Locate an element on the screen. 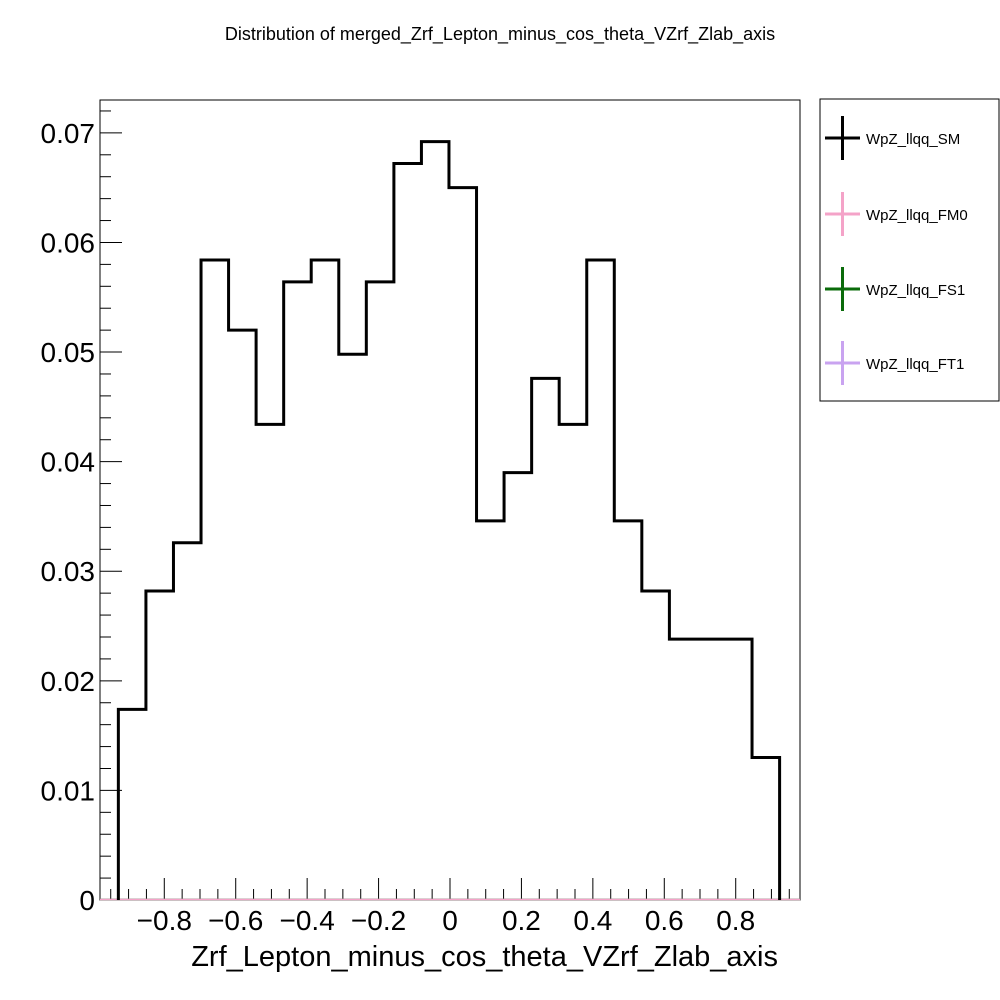  y-tick-label: 0.02 is located at coordinates (68, 681).